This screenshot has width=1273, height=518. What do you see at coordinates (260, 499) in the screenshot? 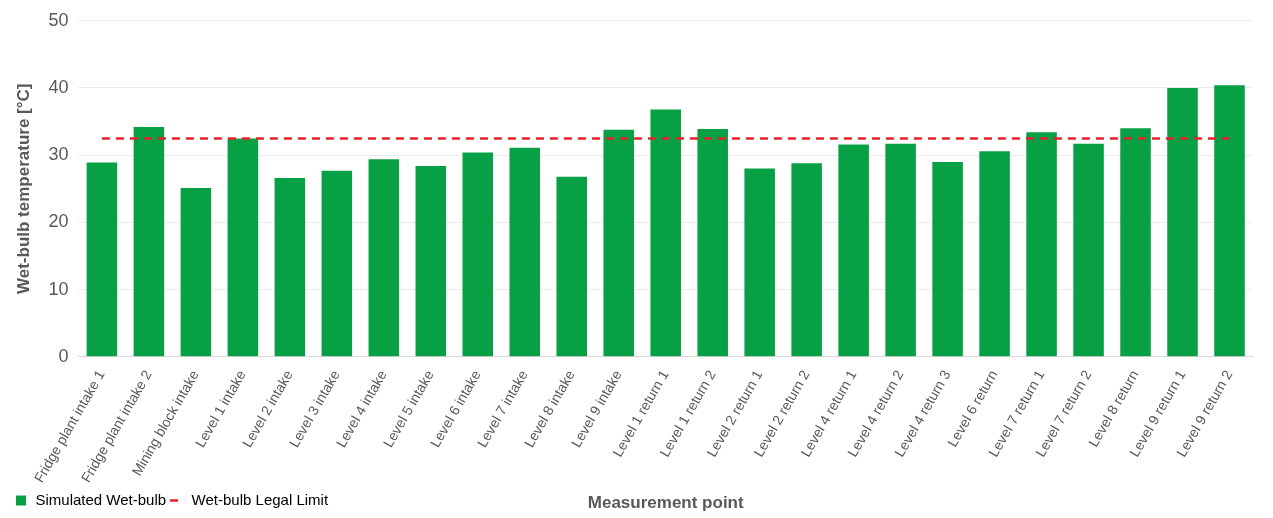
I see `legend-label: Wet-bulb Legal Limit` at bounding box center [260, 499].